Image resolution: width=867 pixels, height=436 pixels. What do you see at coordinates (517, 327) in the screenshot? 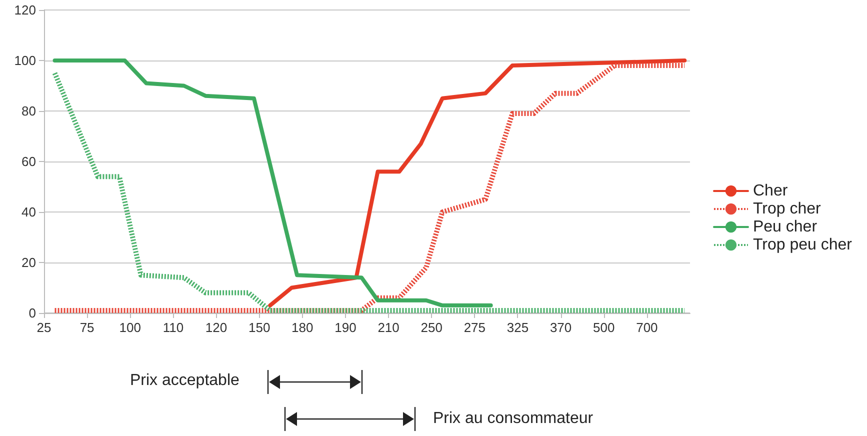
I see `x-tick-label: 325` at bounding box center [517, 327].